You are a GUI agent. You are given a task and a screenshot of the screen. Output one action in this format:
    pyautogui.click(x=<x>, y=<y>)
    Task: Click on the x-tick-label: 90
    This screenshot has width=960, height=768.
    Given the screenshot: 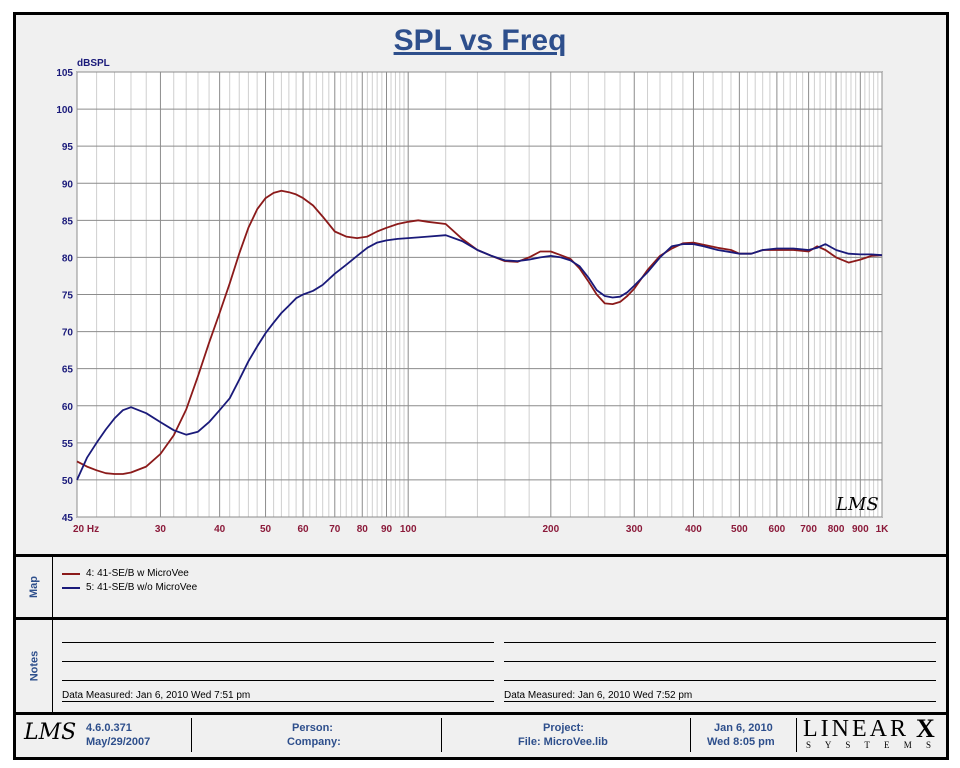 What is the action you would take?
    pyautogui.click(x=387, y=529)
    